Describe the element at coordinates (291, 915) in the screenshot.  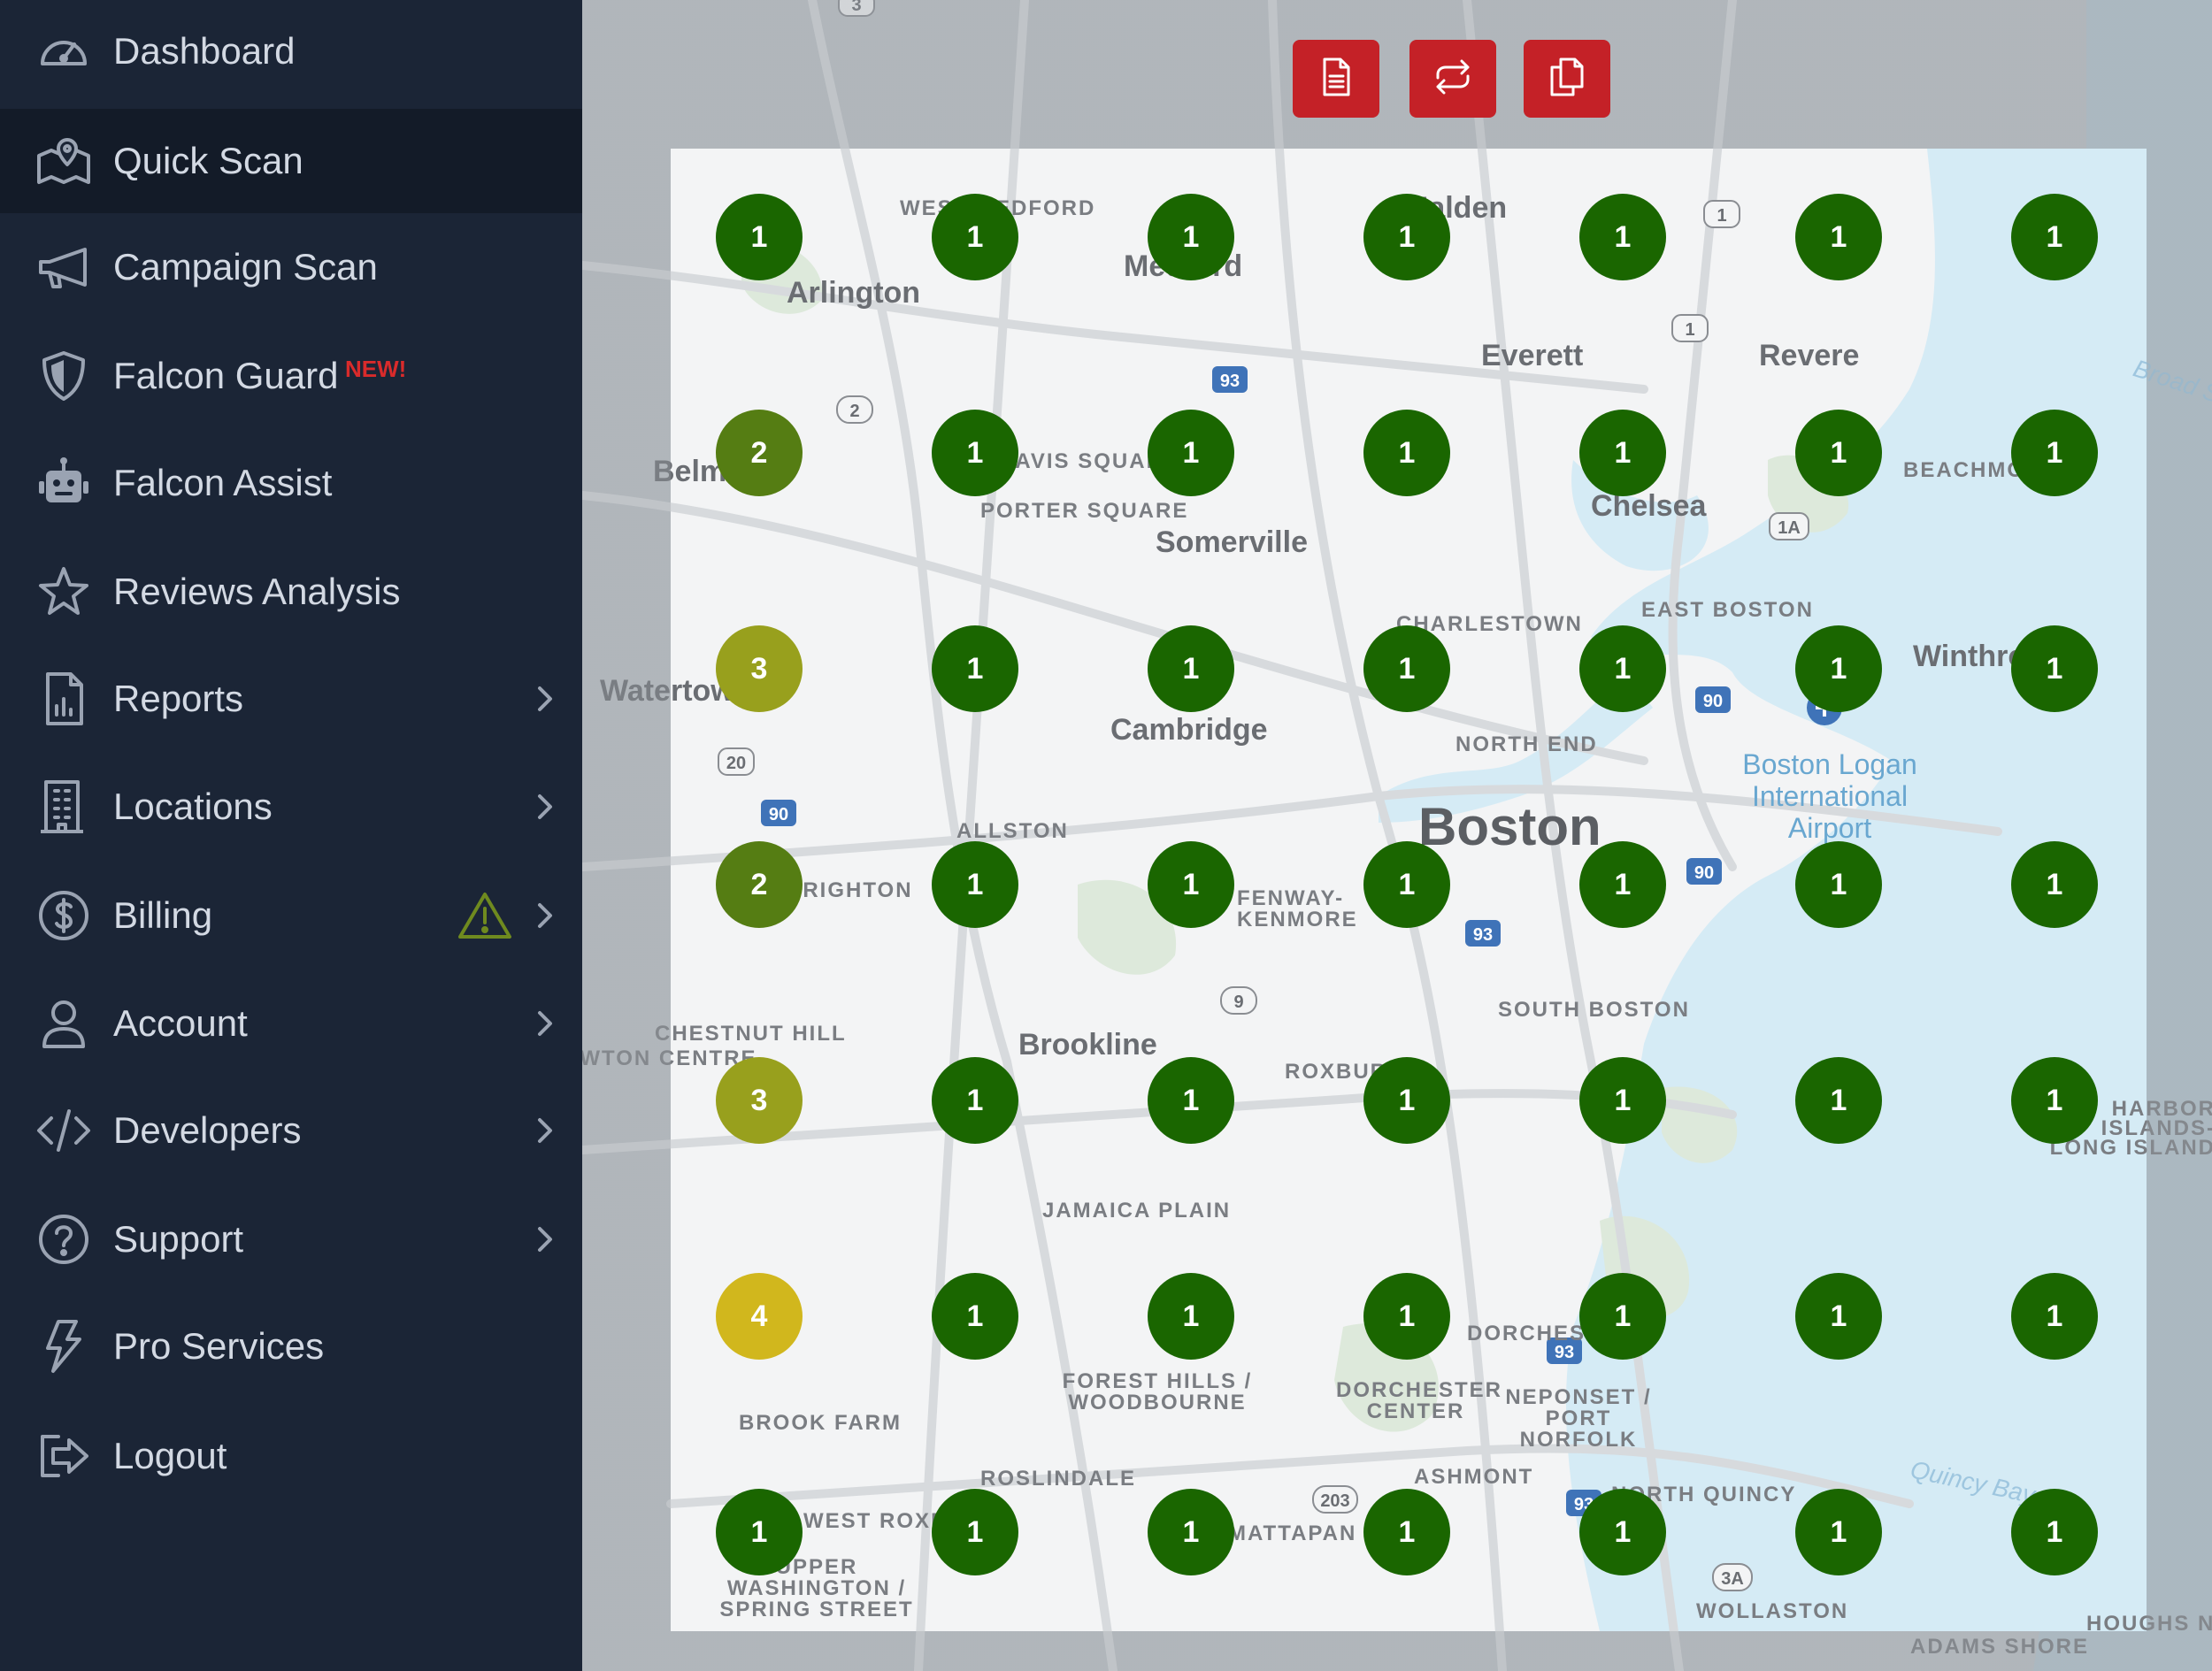
I see `sidebar-item-billing: Billing` at that location.